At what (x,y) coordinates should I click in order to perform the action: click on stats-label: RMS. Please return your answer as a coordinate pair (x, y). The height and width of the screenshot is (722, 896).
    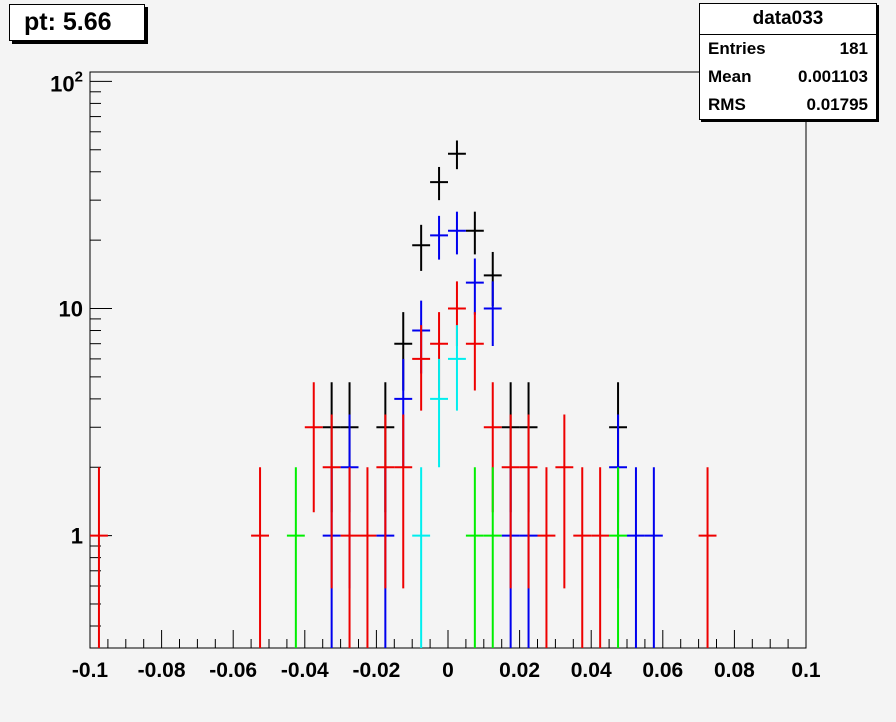
    Looking at the image, I should click on (727, 104).